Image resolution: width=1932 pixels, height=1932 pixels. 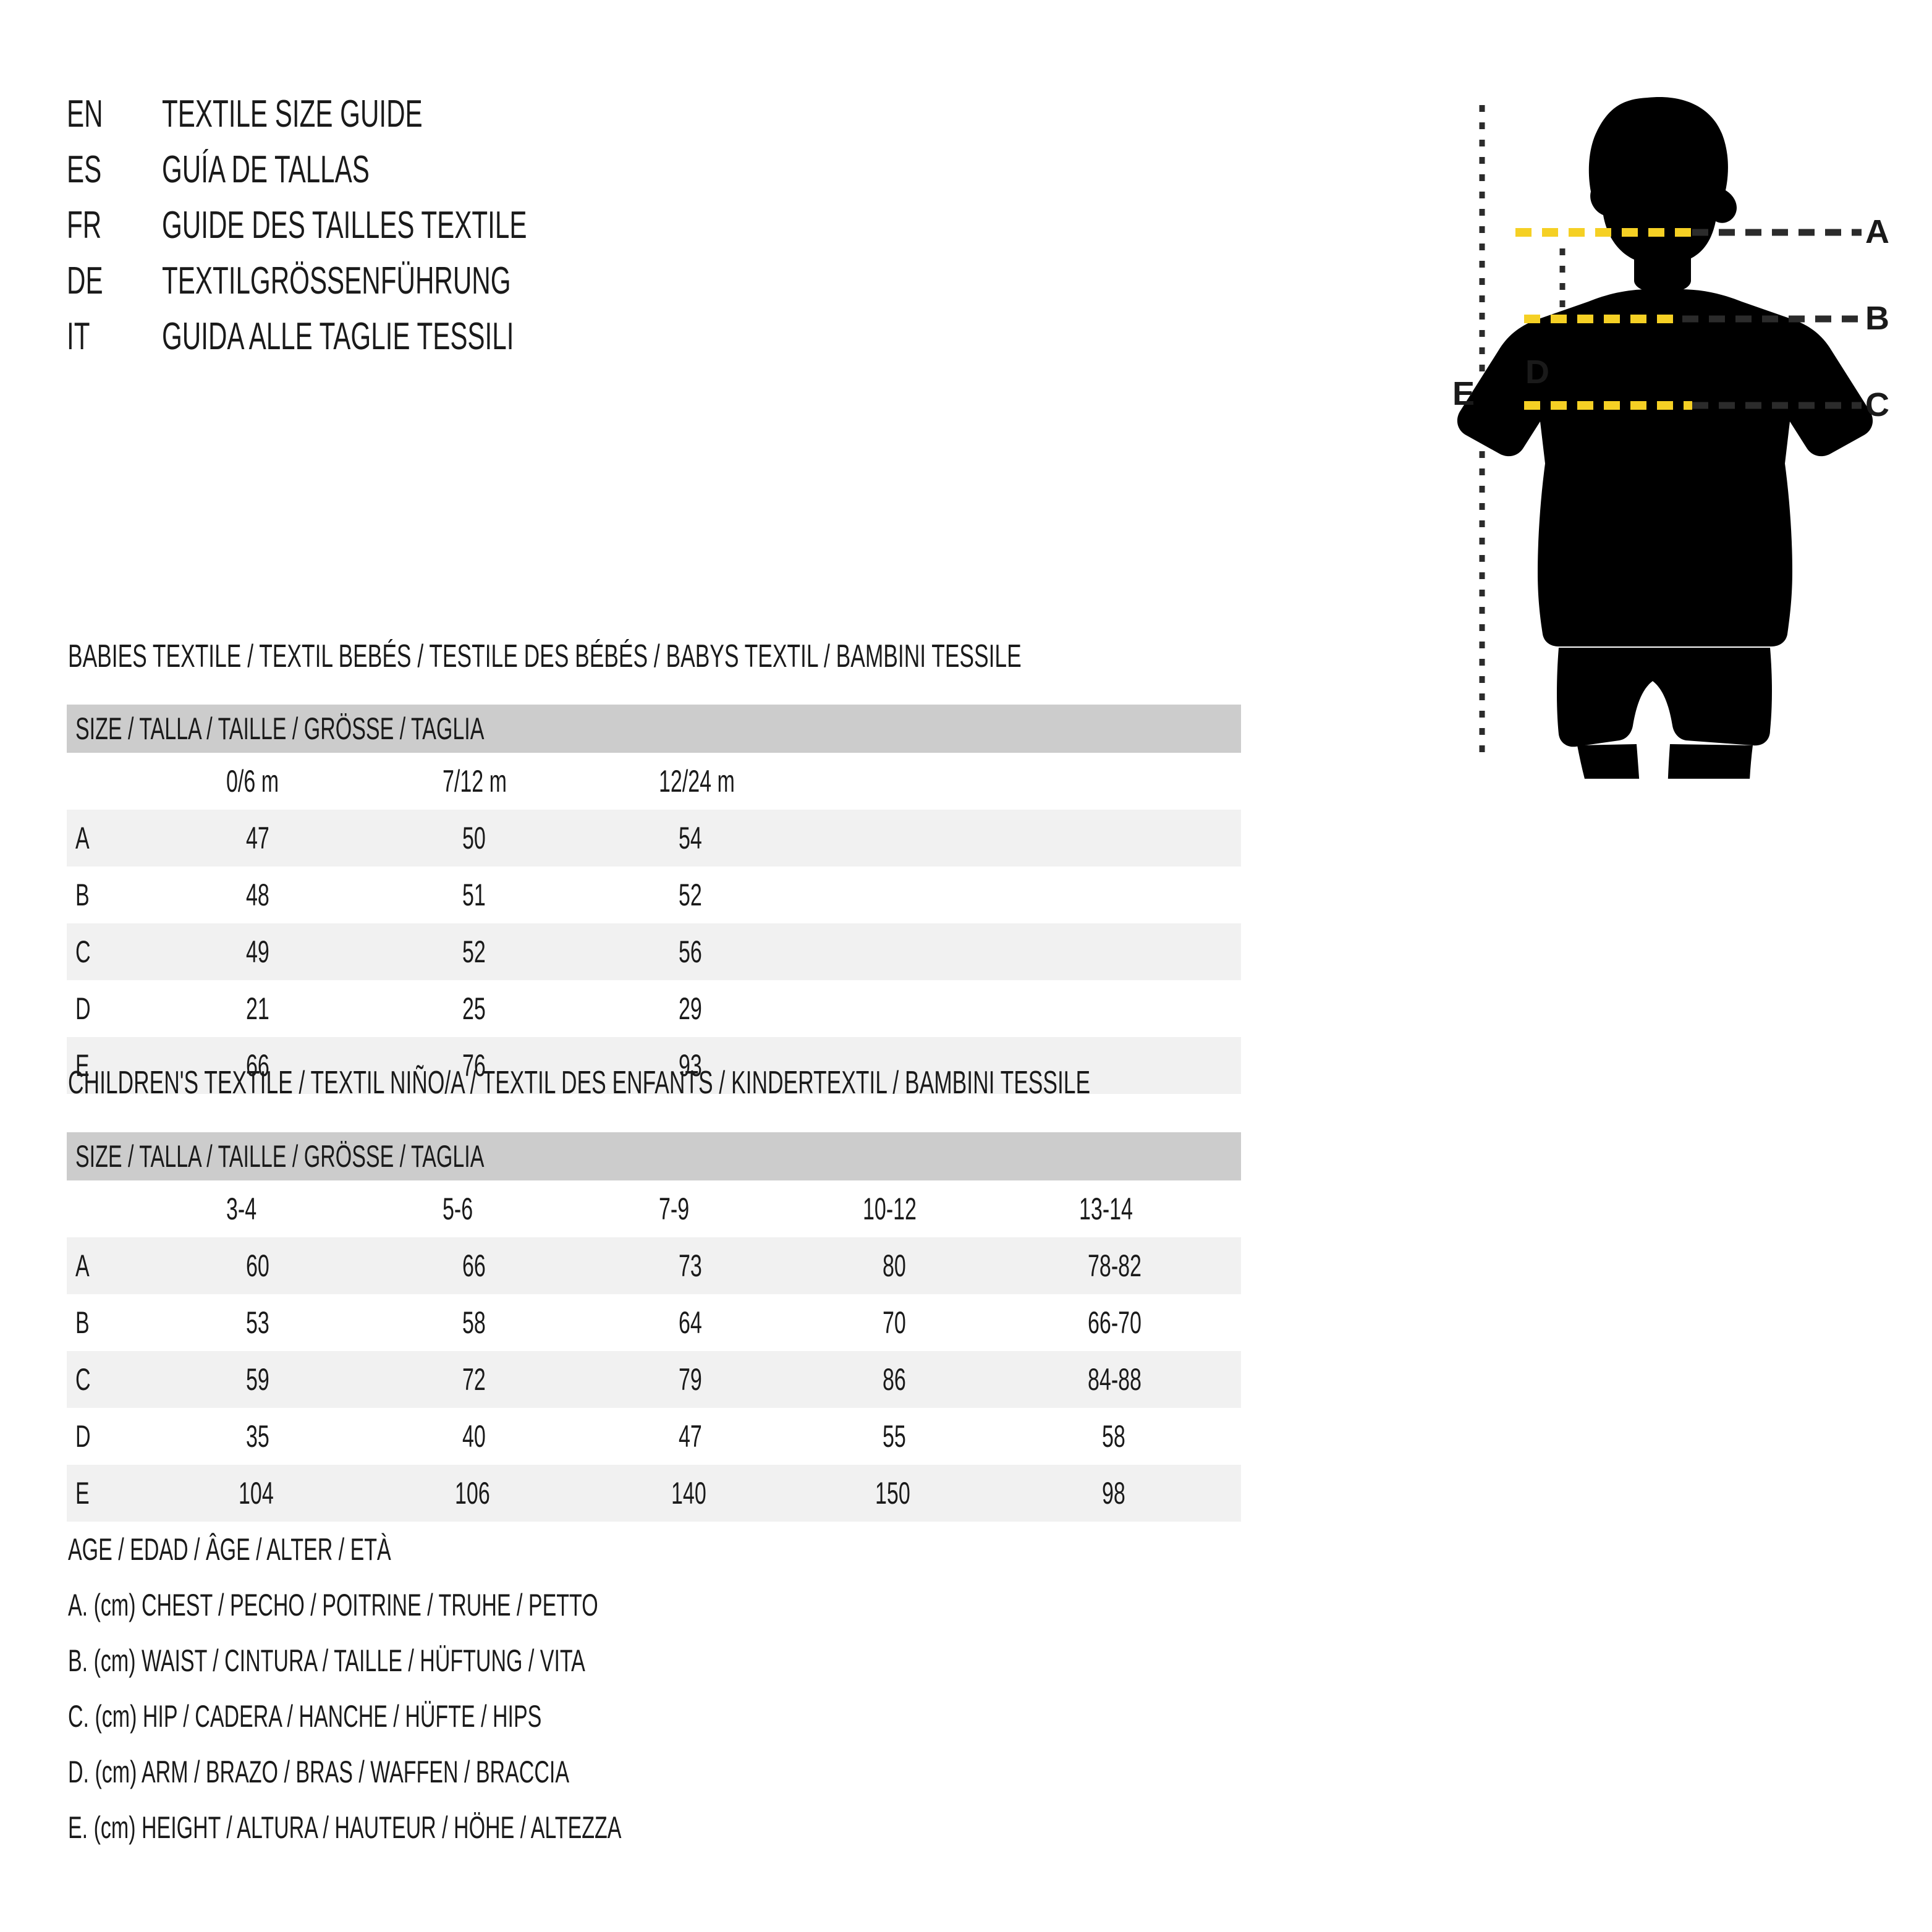 What do you see at coordinates (84, 169) in the screenshot?
I see `language-code: ES` at bounding box center [84, 169].